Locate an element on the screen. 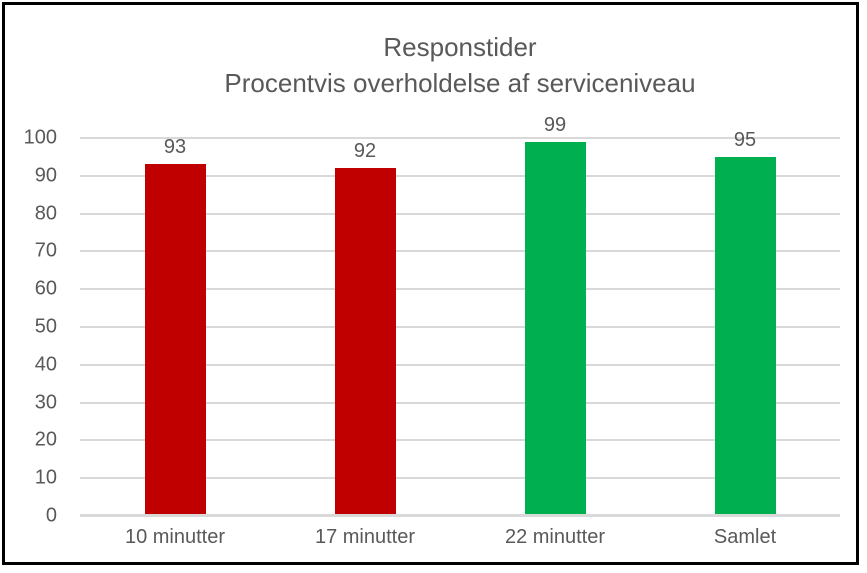 The image size is (867, 573). bar: 92 is located at coordinates (365, 328).